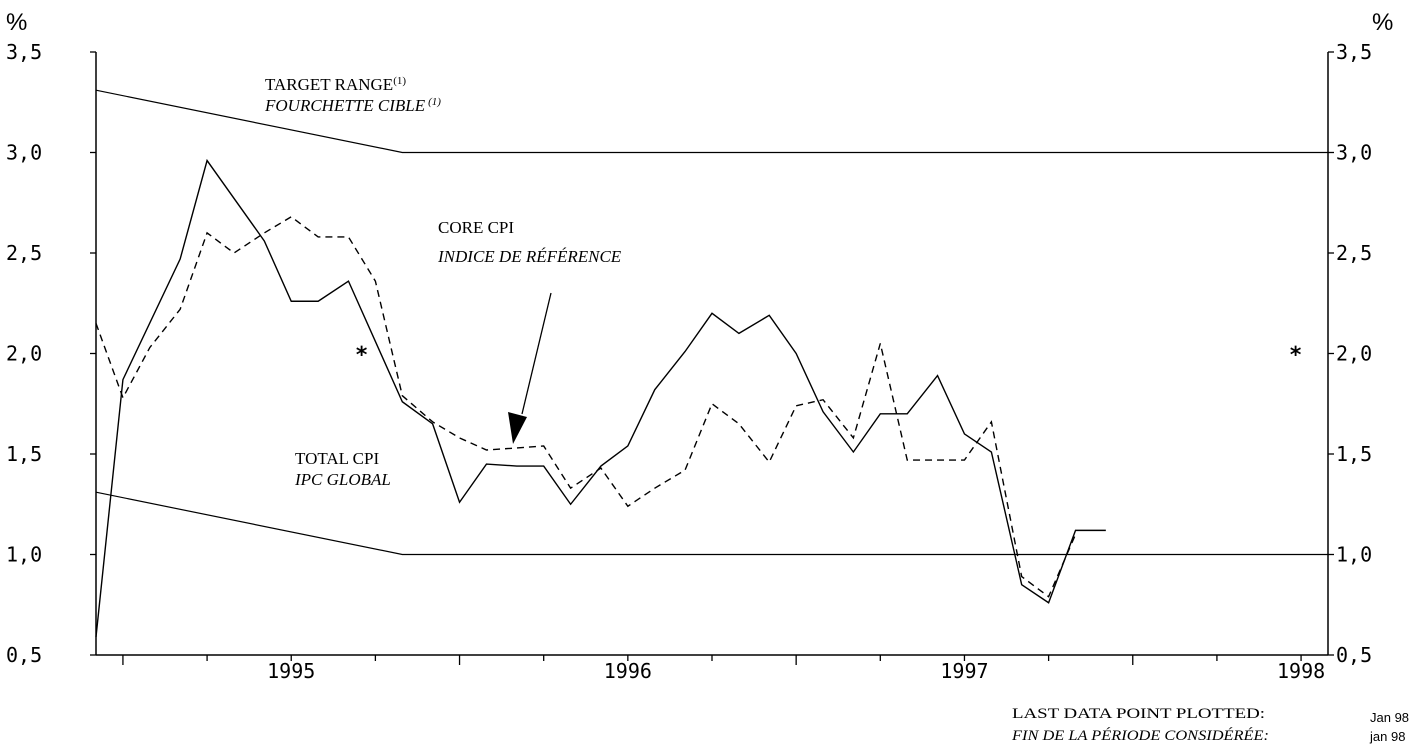 The image size is (1417, 746). Describe the element at coordinates (1389, 717) in the screenshot. I see `last-point-value: Jan 98` at that location.